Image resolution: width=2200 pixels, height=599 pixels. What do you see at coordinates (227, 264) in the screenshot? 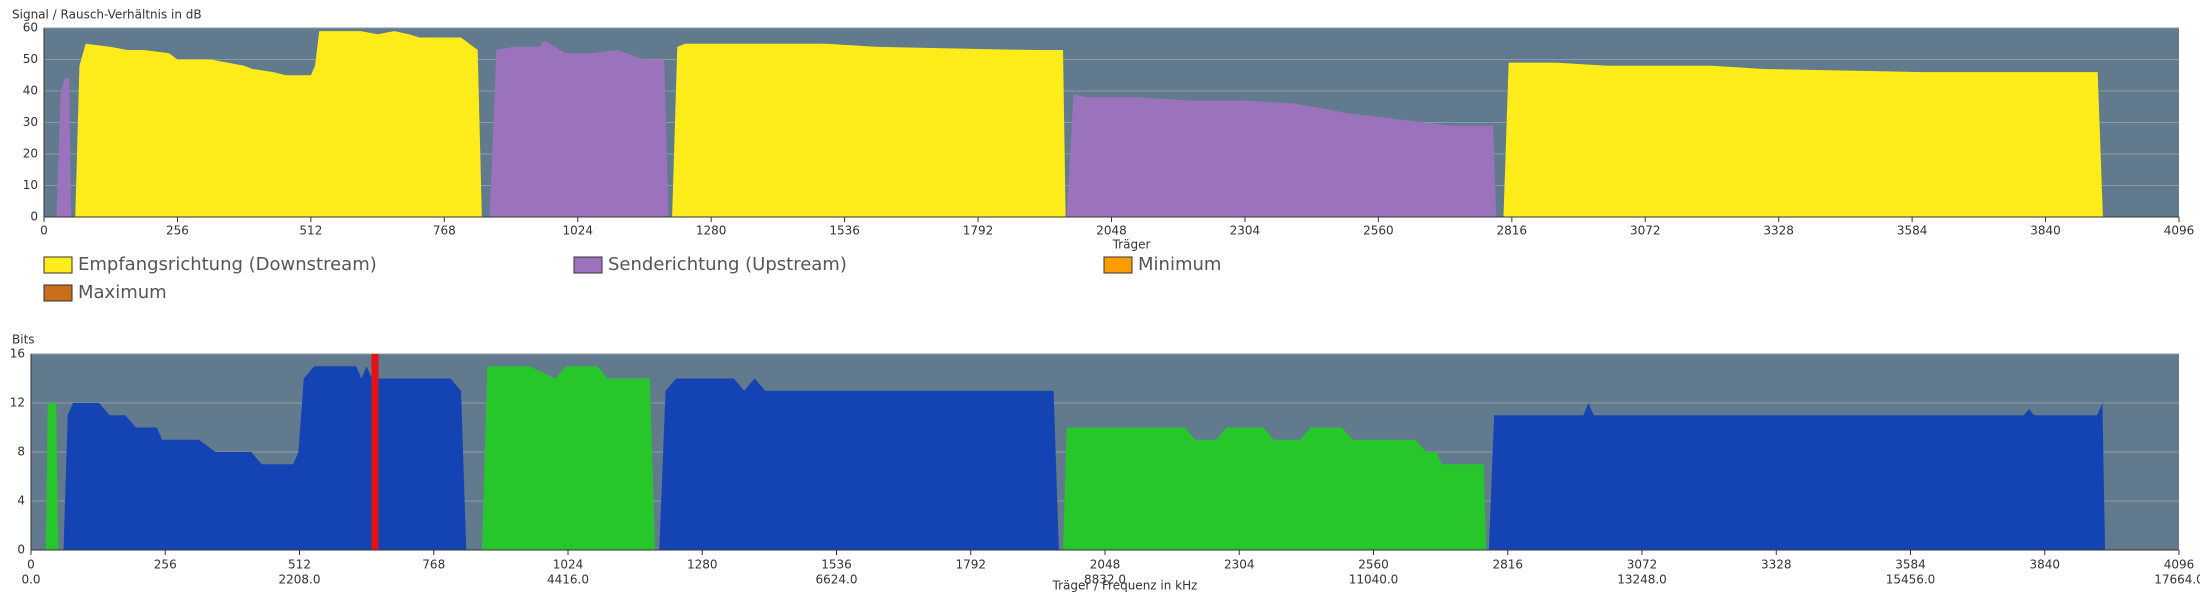
I see `legend-label: Empfangsrichtung (Downstream)` at bounding box center [227, 264].